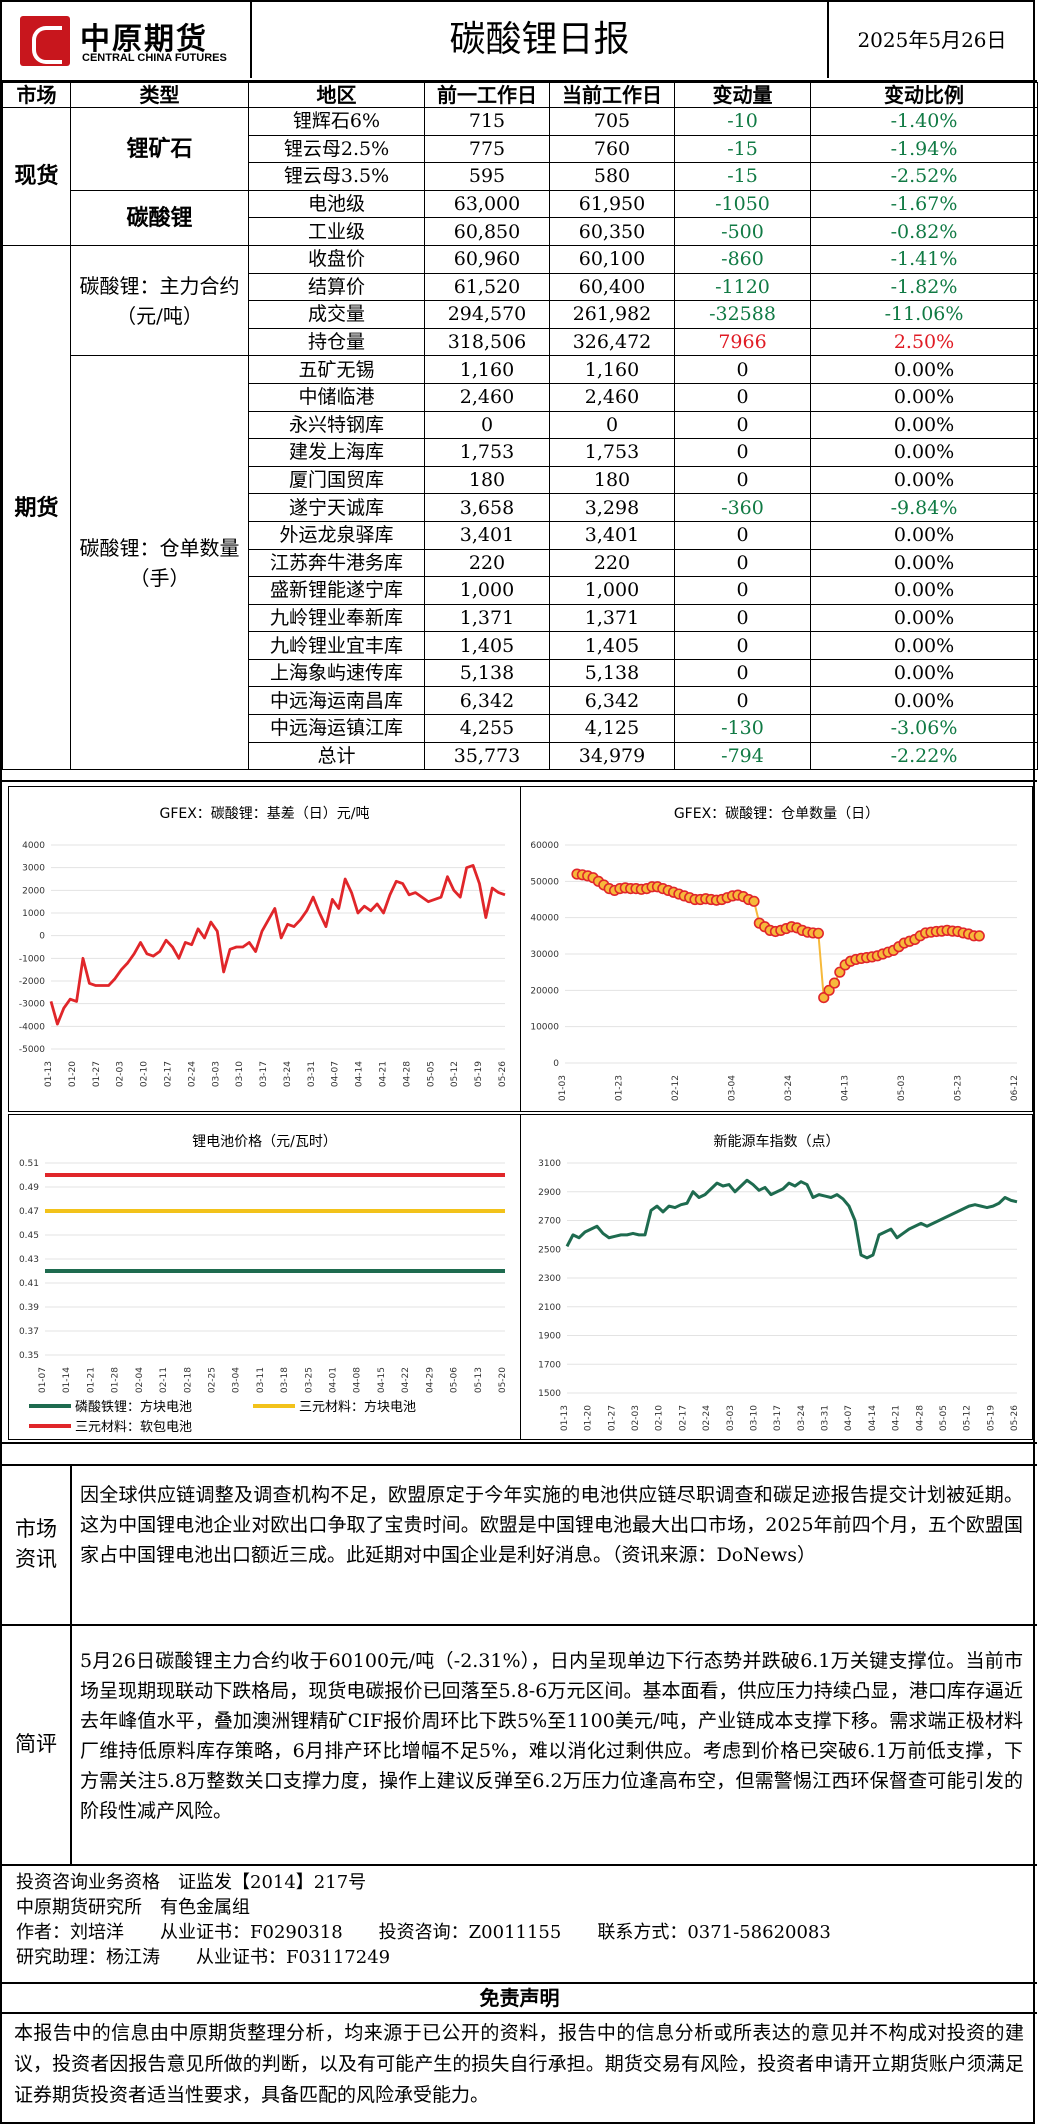  I want to click on y-tick-label: 0.45, so click(29, 1236).